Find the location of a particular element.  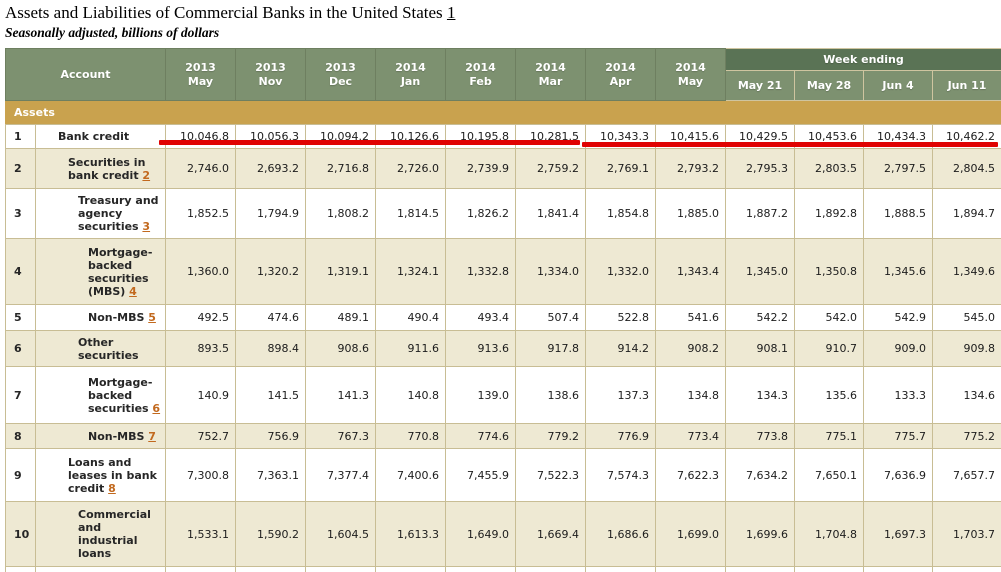

footnote-link: 8 is located at coordinates (112, 488).